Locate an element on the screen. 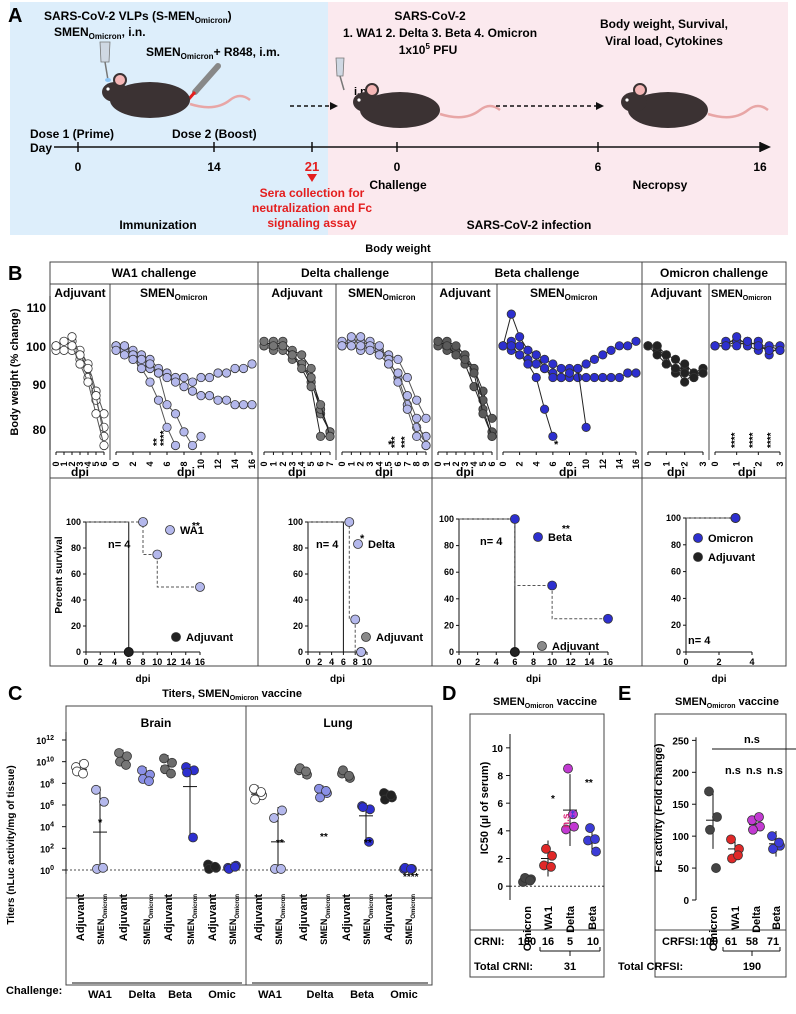 This screenshot has height=1014, width=796. brain-beta-smen-point is located at coordinates (193, 837).